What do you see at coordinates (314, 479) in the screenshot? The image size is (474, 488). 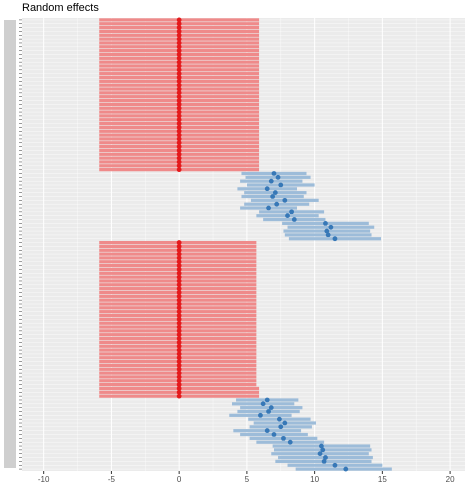 I see `x-tick-label: 10` at bounding box center [314, 479].